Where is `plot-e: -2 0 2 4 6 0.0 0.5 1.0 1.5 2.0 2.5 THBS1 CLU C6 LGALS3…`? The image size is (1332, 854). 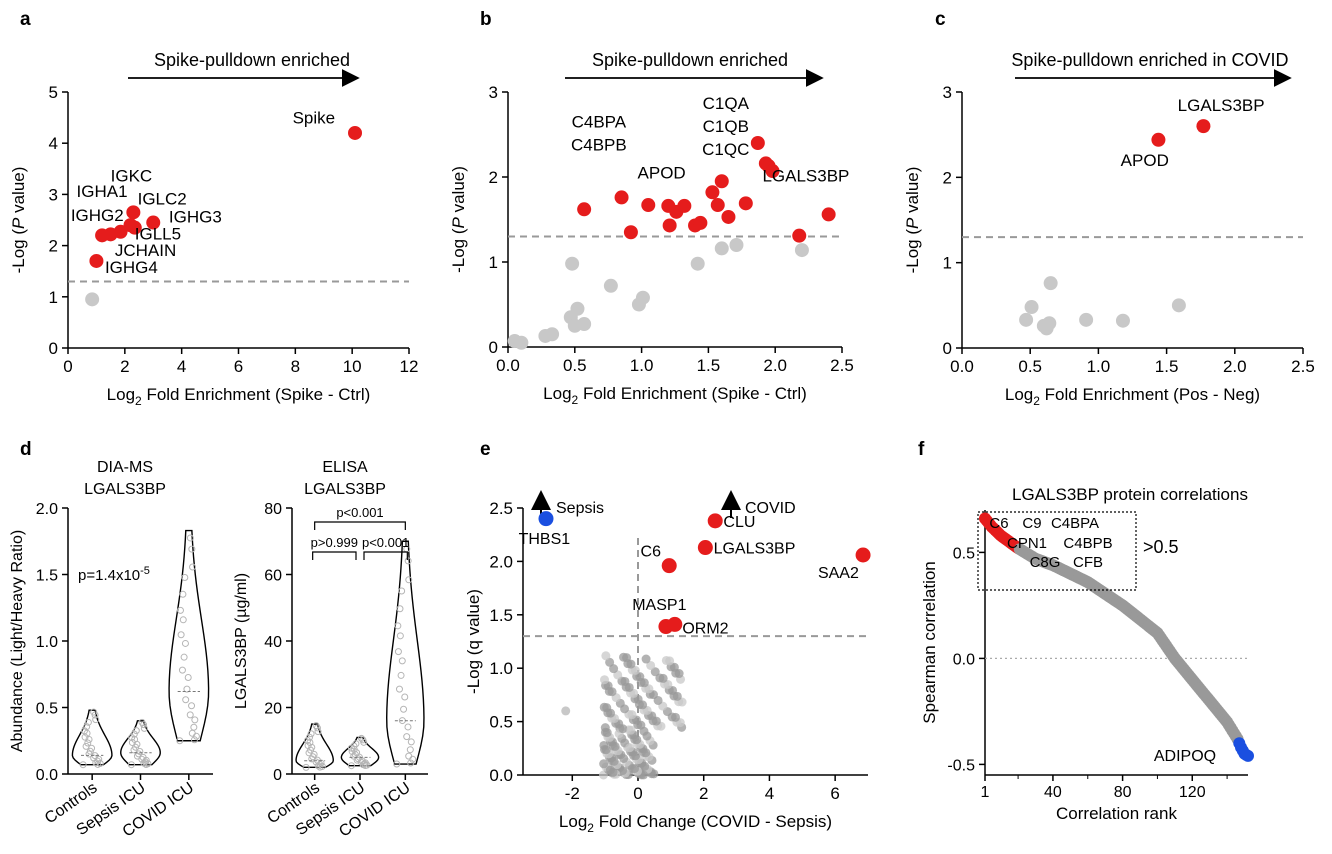 plot-e: -2 0 2 4 6 0.0 0.5 1.0 1.5 2.0 2.5 THBS1 CLU C6 LGALS3… is located at coordinates (667, 667).